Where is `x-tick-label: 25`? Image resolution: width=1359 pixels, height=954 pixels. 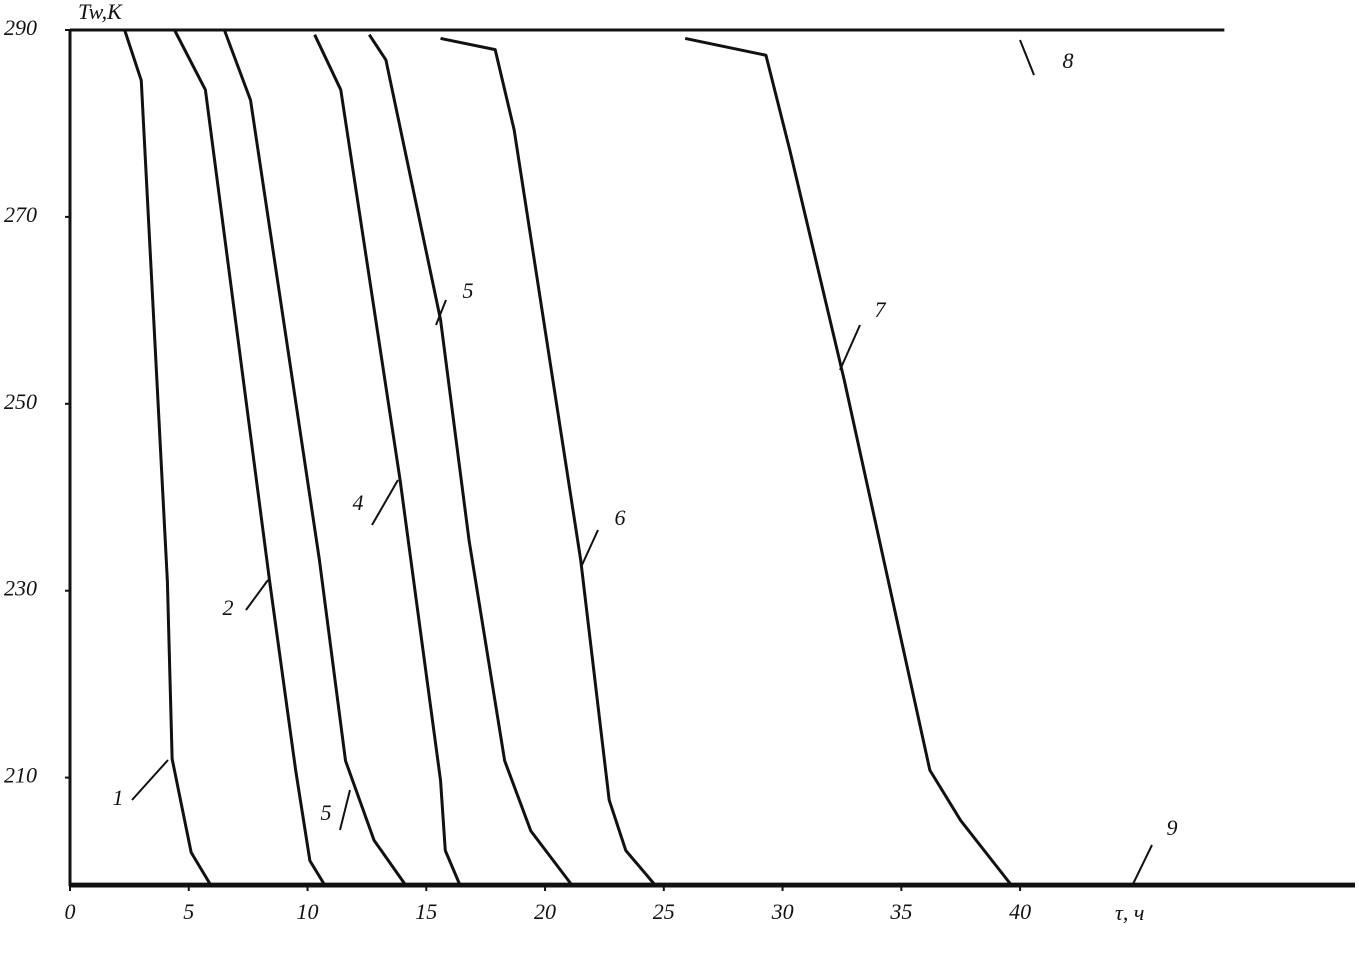 x-tick-label: 25 is located at coordinates (664, 911).